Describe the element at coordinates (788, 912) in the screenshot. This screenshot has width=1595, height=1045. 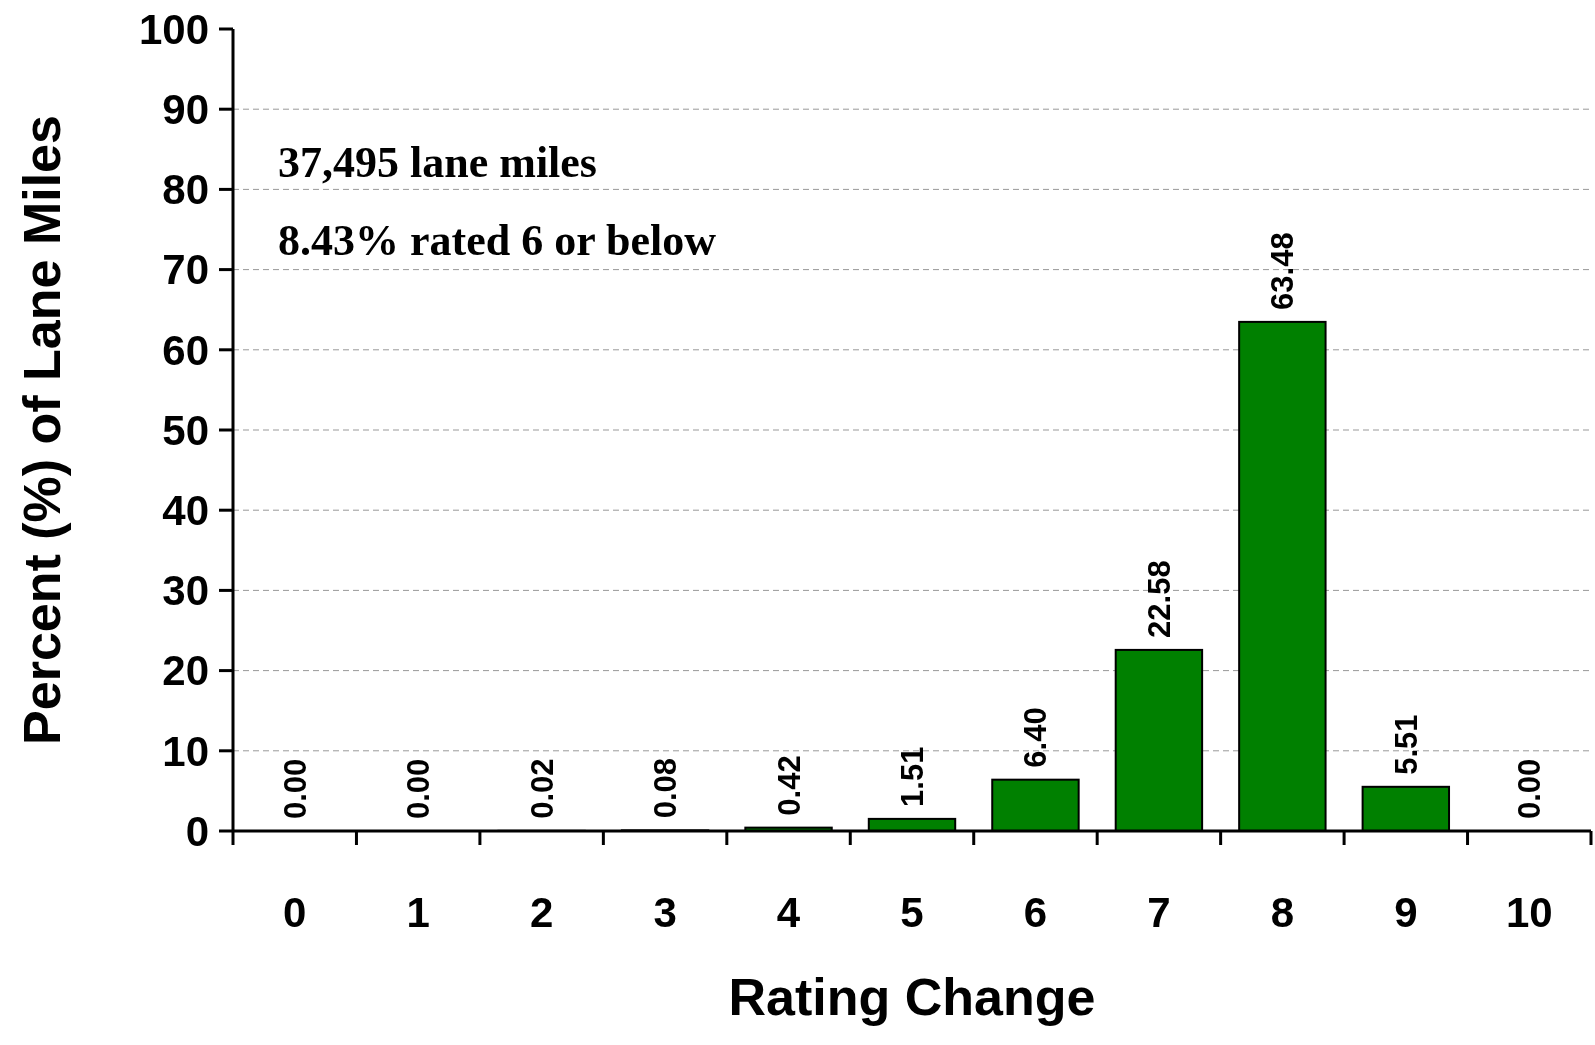
I see `x-tick-label: 4` at that location.